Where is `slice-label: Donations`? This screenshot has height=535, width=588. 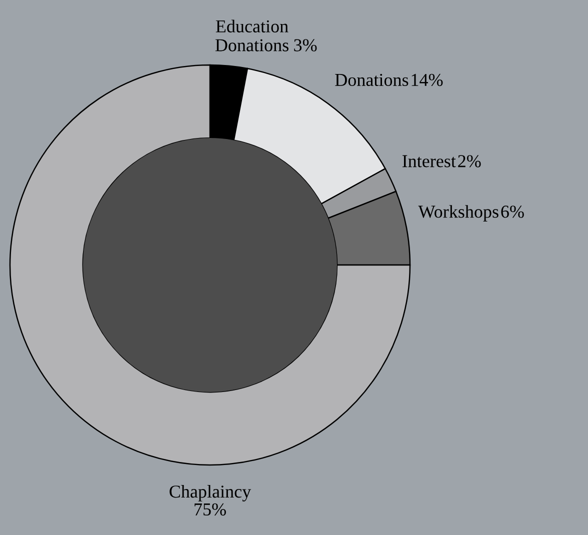
slice-label: Donations is located at coordinates (371, 80).